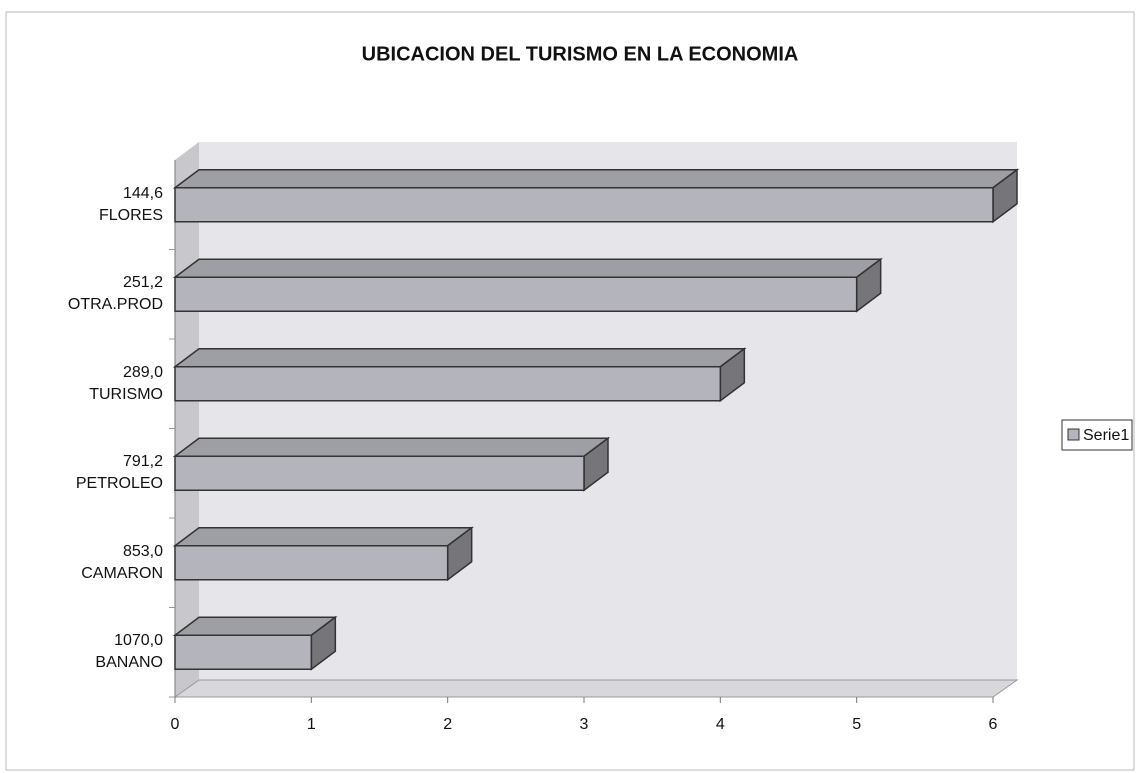 The height and width of the screenshot is (773, 1138). What do you see at coordinates (115, 294) in the screenshot?
I see `y-tick-label: 251,2 OTRA.PROD` at bounding box center [115, 294].